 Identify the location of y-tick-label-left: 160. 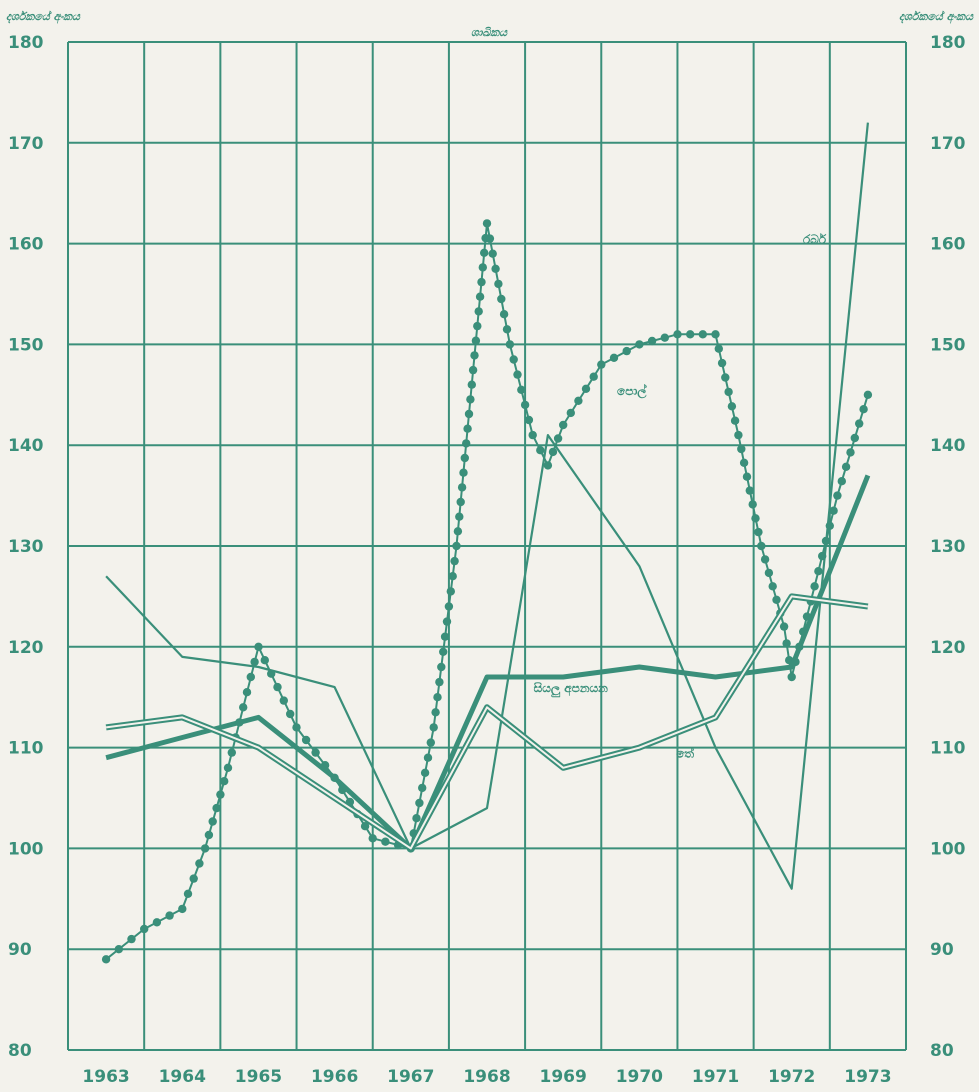
(26, 245).